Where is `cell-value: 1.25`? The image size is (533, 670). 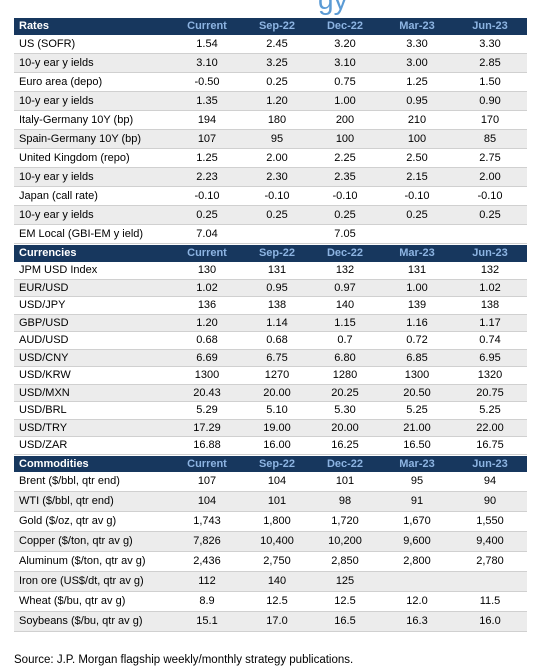
cell-value: 1.25 is located at coordinates (417, 82).